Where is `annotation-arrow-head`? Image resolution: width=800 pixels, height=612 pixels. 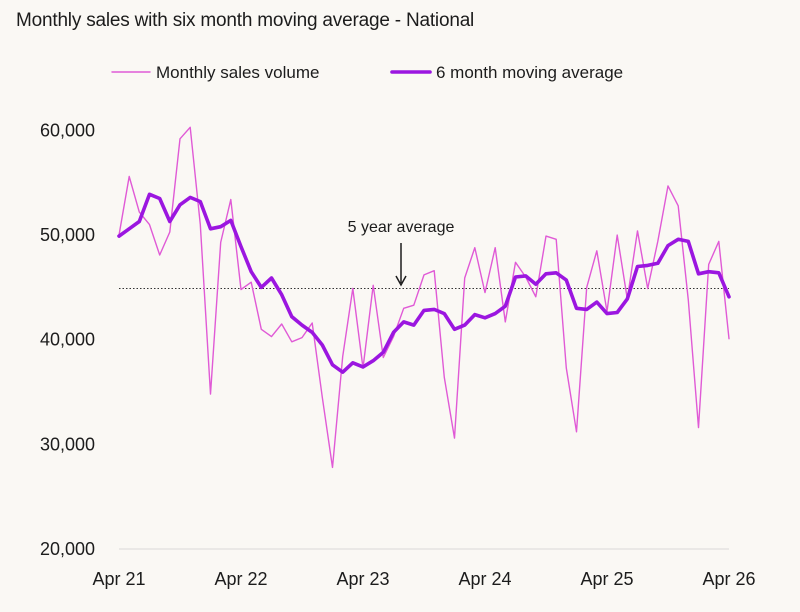 annotation-arrow-head is located at coordinates (401, 281).